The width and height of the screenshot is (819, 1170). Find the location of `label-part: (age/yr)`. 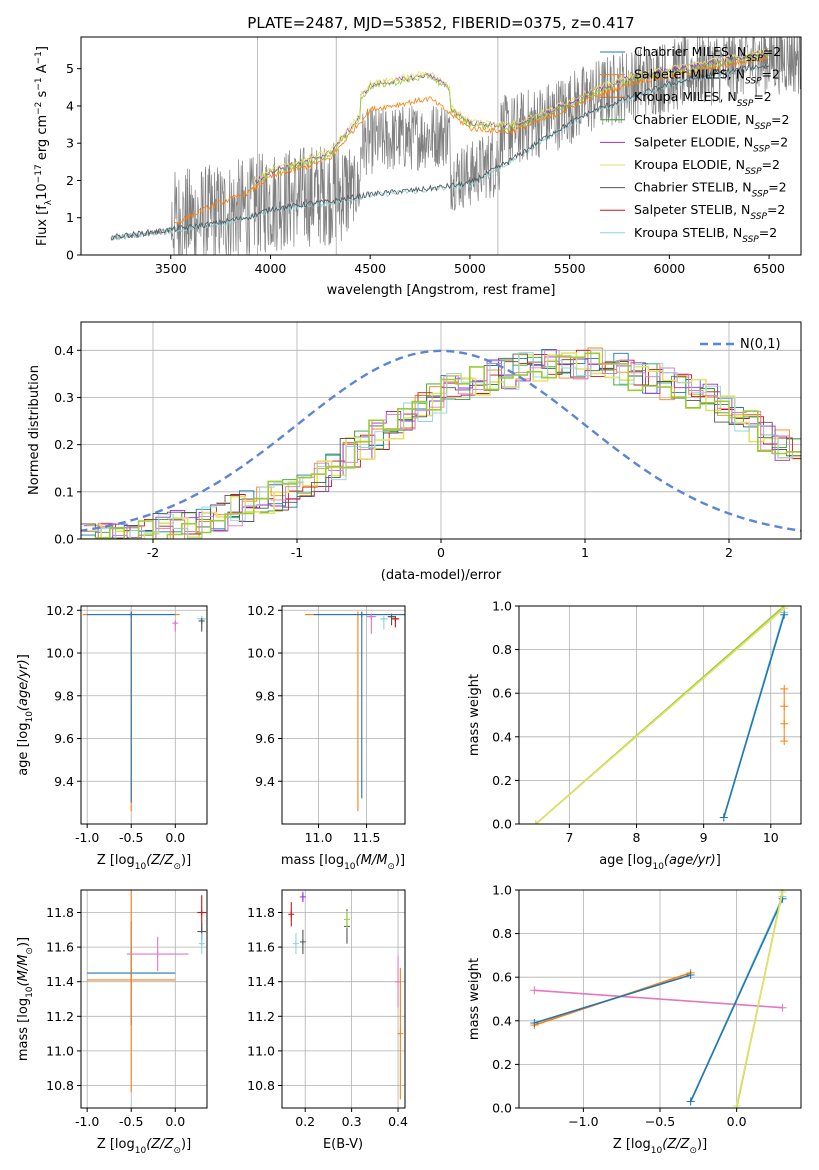

label-part: (age/yr) is located at coordinates (690, 860).